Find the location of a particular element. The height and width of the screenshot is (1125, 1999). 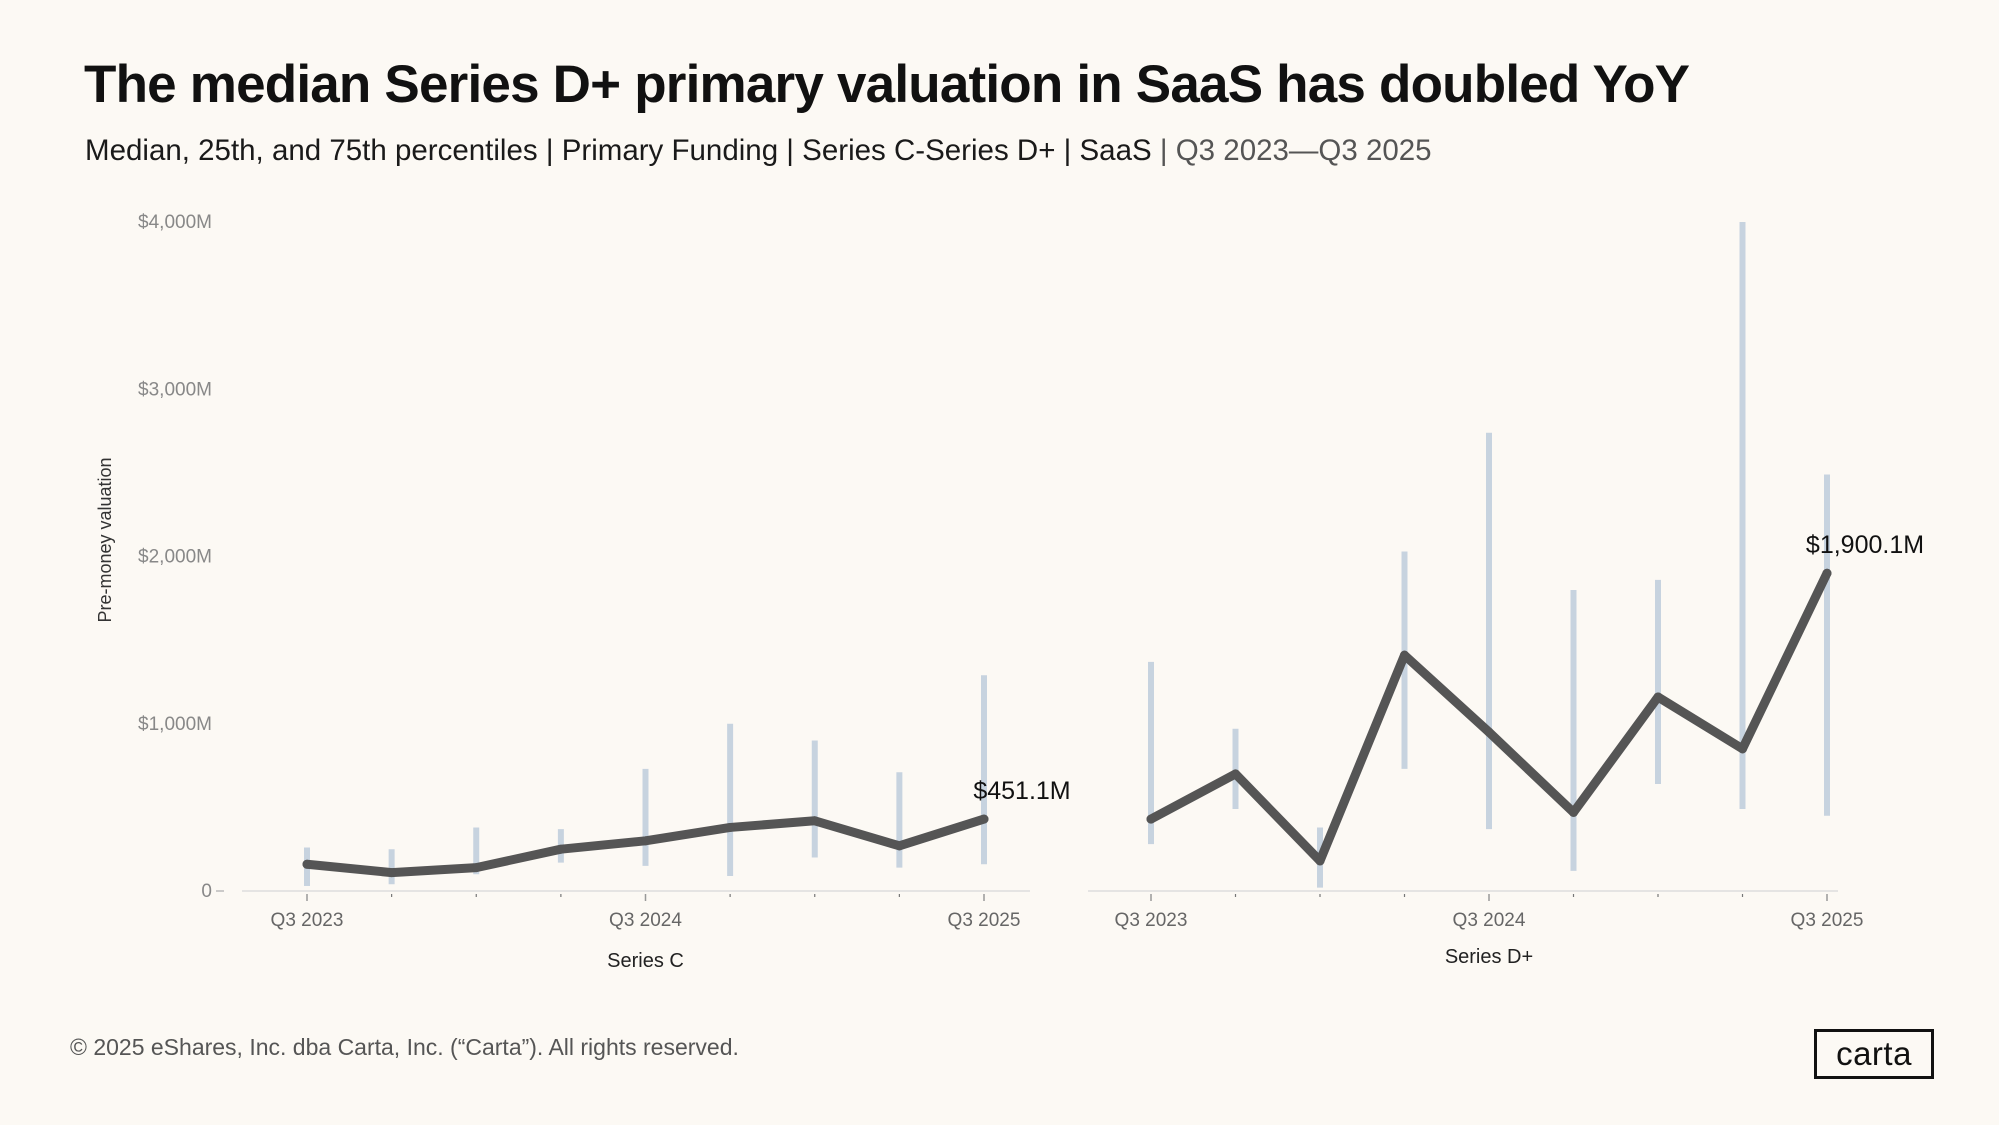

panel-name: Series D+ is located at coordinates (1489, 957).